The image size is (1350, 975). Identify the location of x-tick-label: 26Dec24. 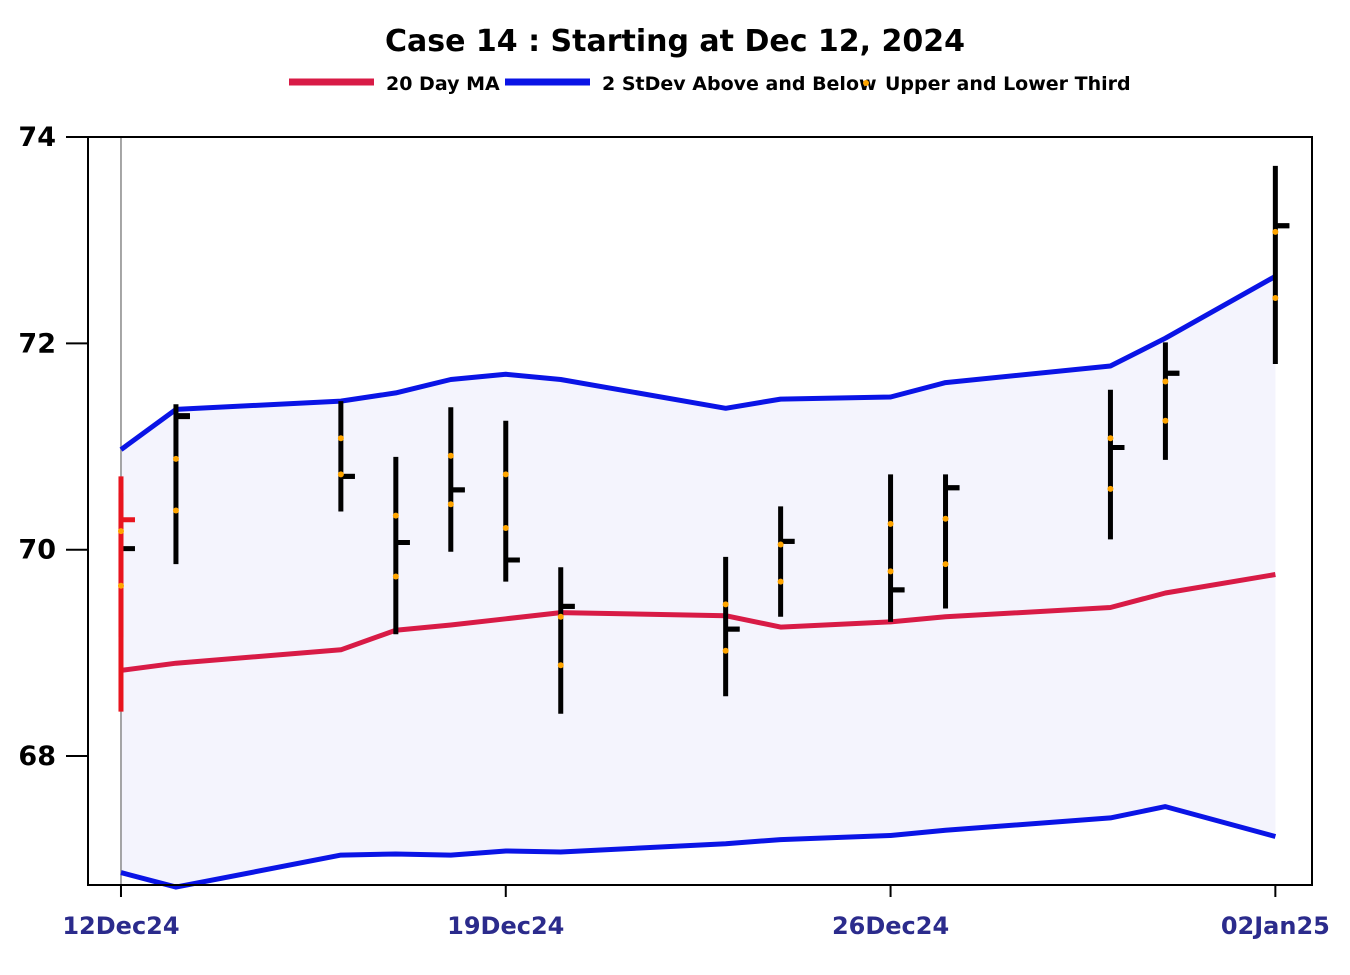
(890, 926).